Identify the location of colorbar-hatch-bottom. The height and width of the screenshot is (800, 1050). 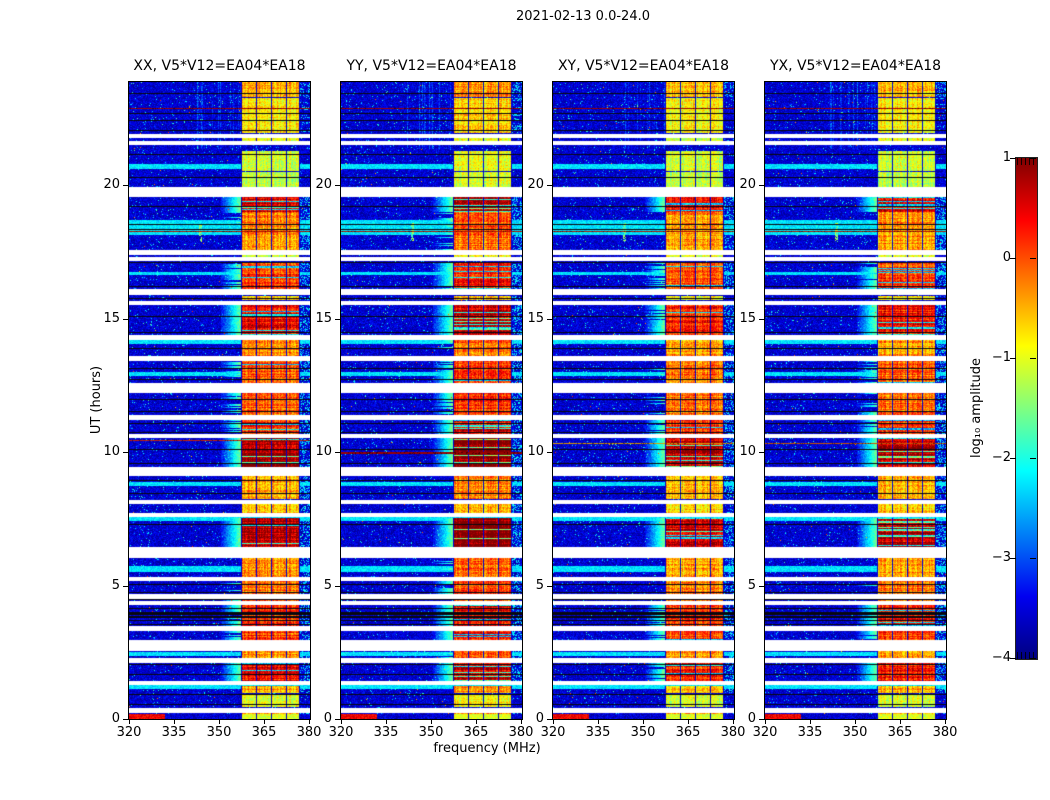
(1026, 655).